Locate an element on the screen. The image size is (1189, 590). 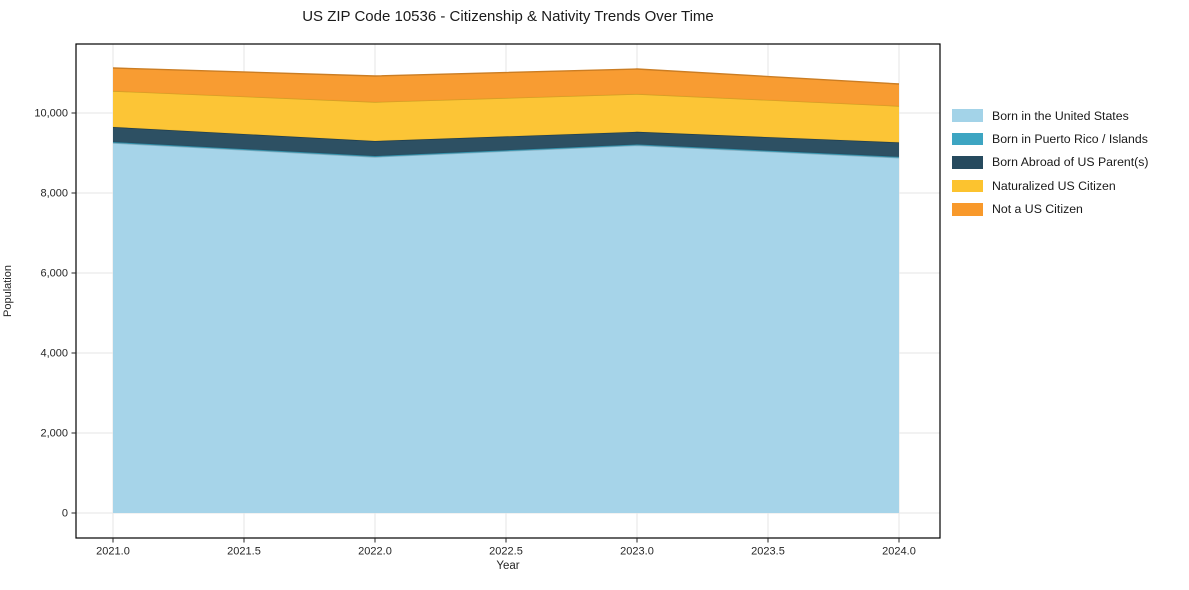
legend-item: Born in the United States is located at coordinates (1050, 115).